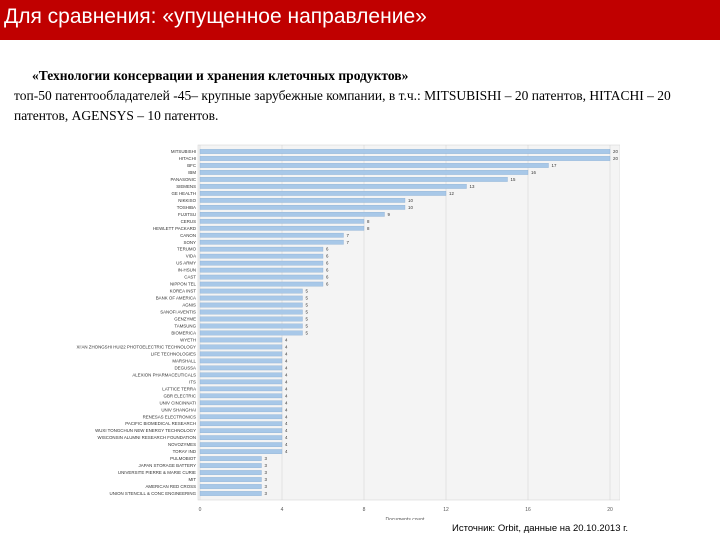  I want to click on value-label-45: 3, so click(266, 465).